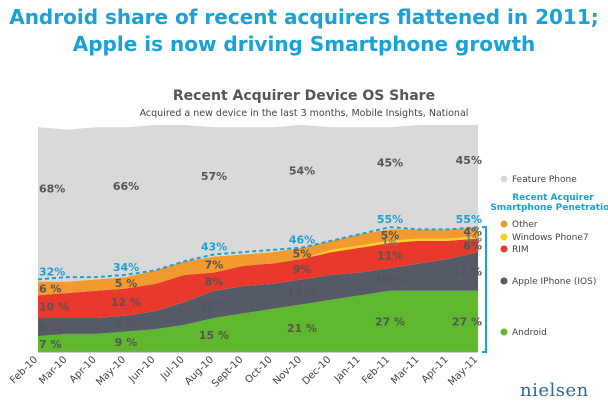 The height and width of the screenshot is (409, 608). Describe the element at coordinates (302, 253) in the screenshot. I see `data-label-other-9: 5%` at that location.